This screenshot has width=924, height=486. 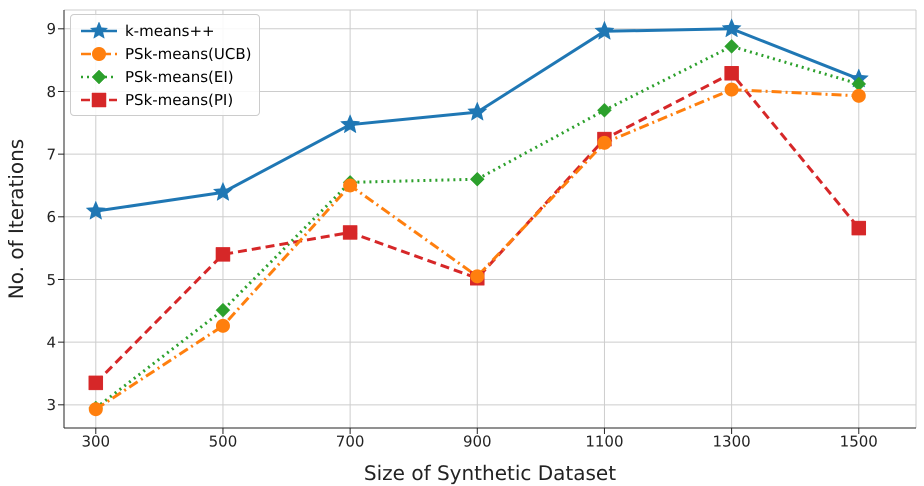 What do you see at coordinates (604, 441) in the screenshot?
I see `x-tick-label: 1100` at bounding box center [604, 441].